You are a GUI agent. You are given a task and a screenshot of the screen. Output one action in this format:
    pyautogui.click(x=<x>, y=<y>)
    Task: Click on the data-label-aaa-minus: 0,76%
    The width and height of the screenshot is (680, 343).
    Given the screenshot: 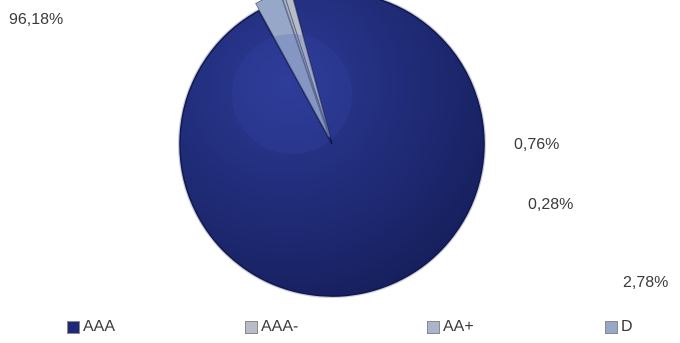 What is the action you would take?
    pyautogui.click(x=537, y=144)
    